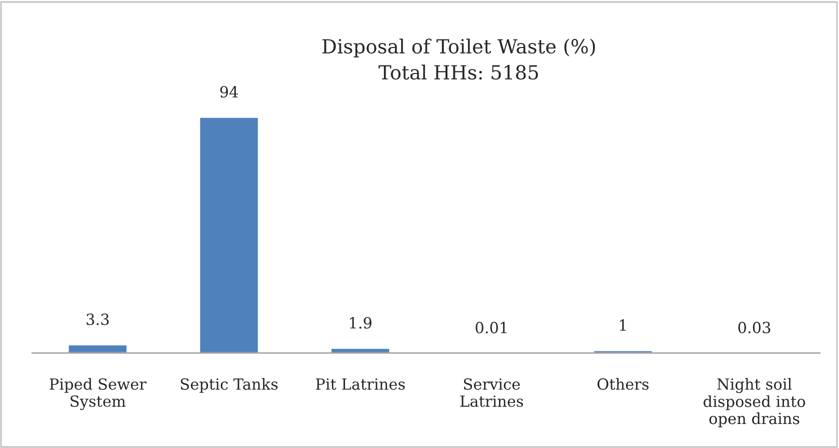 This screenshot has width=839, height=448. I want to click on x-tick-label: Service Latrines, so click(492, 392).